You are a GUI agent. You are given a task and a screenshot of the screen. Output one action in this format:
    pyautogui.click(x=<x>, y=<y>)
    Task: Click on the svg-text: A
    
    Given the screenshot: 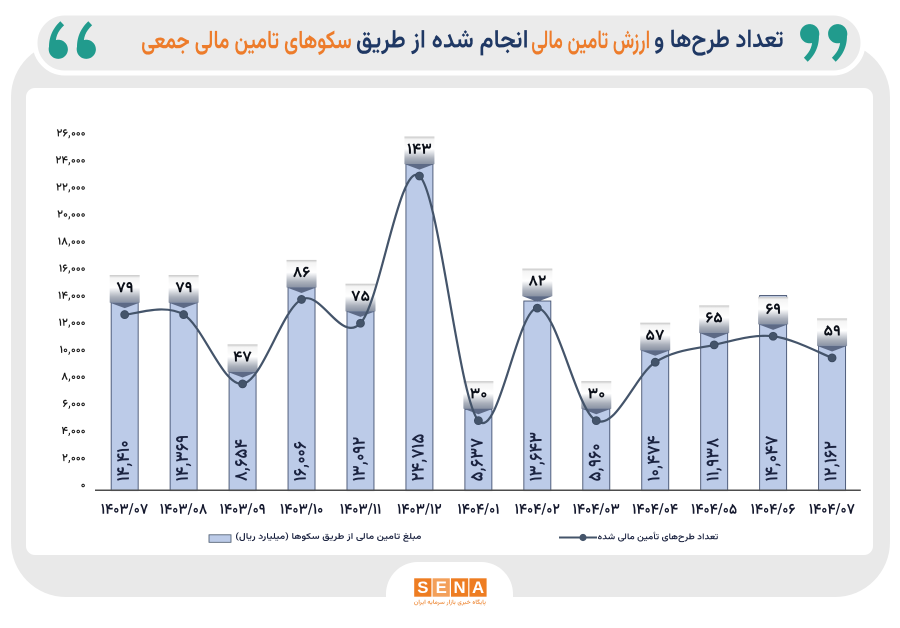 What is the action you would take?
    pyautogui.click(x=478, y=587)
    